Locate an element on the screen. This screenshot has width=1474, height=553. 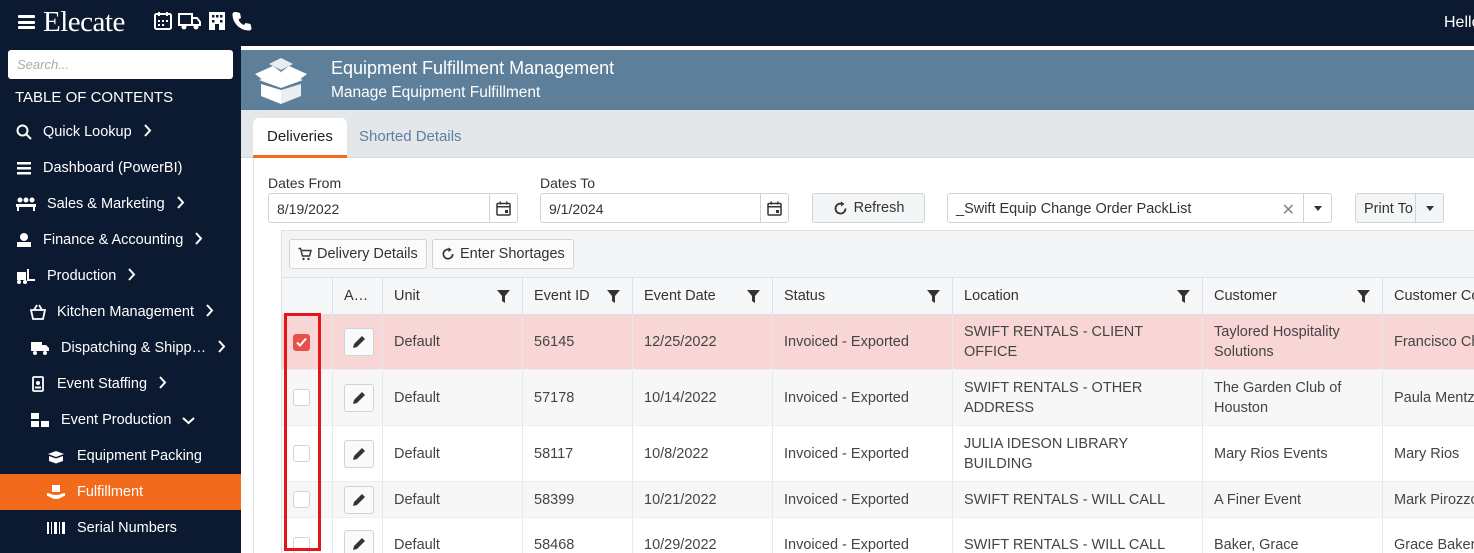
building-icon is located at coordinates (217, 21).